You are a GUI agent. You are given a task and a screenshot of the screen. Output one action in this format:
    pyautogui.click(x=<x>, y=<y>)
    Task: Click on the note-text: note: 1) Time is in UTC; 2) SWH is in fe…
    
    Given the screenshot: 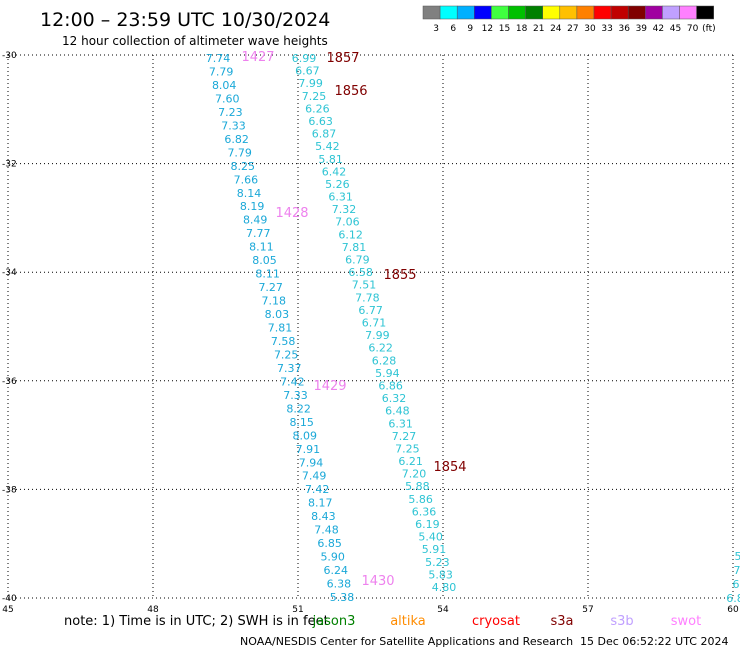 What is the action you would take?
    pyautogui.click(x=196, y=621)
    